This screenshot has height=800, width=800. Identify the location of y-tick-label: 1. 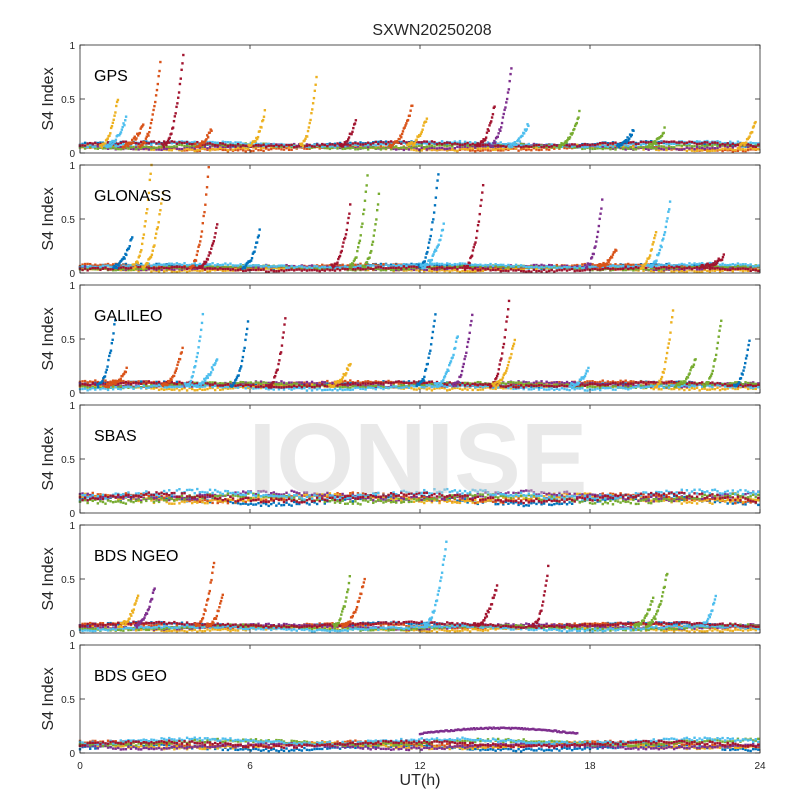
(72, 46).